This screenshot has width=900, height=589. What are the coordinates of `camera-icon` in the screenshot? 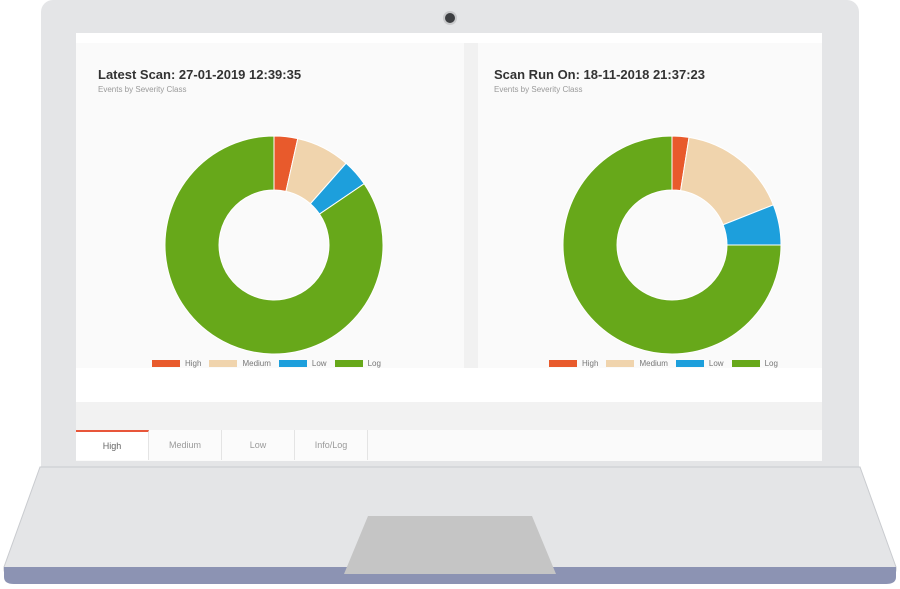 It's located at (450, 18).